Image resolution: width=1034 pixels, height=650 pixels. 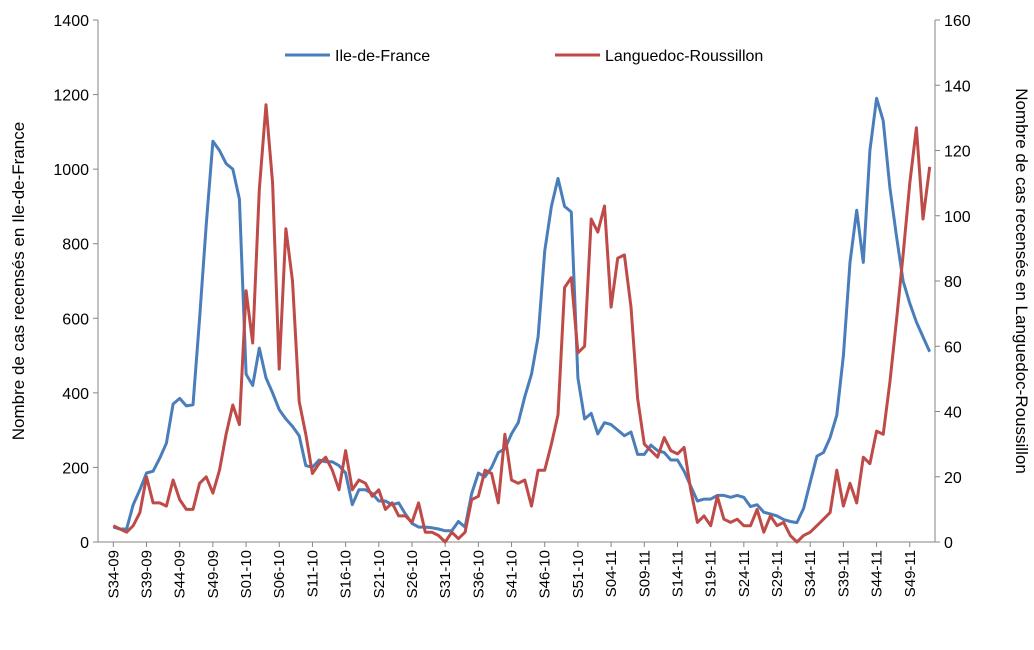 What do you see at coordinates (957, 21) in the screenshot?
I see `y2-tick-label: 160` at bounding box center [957, 21].